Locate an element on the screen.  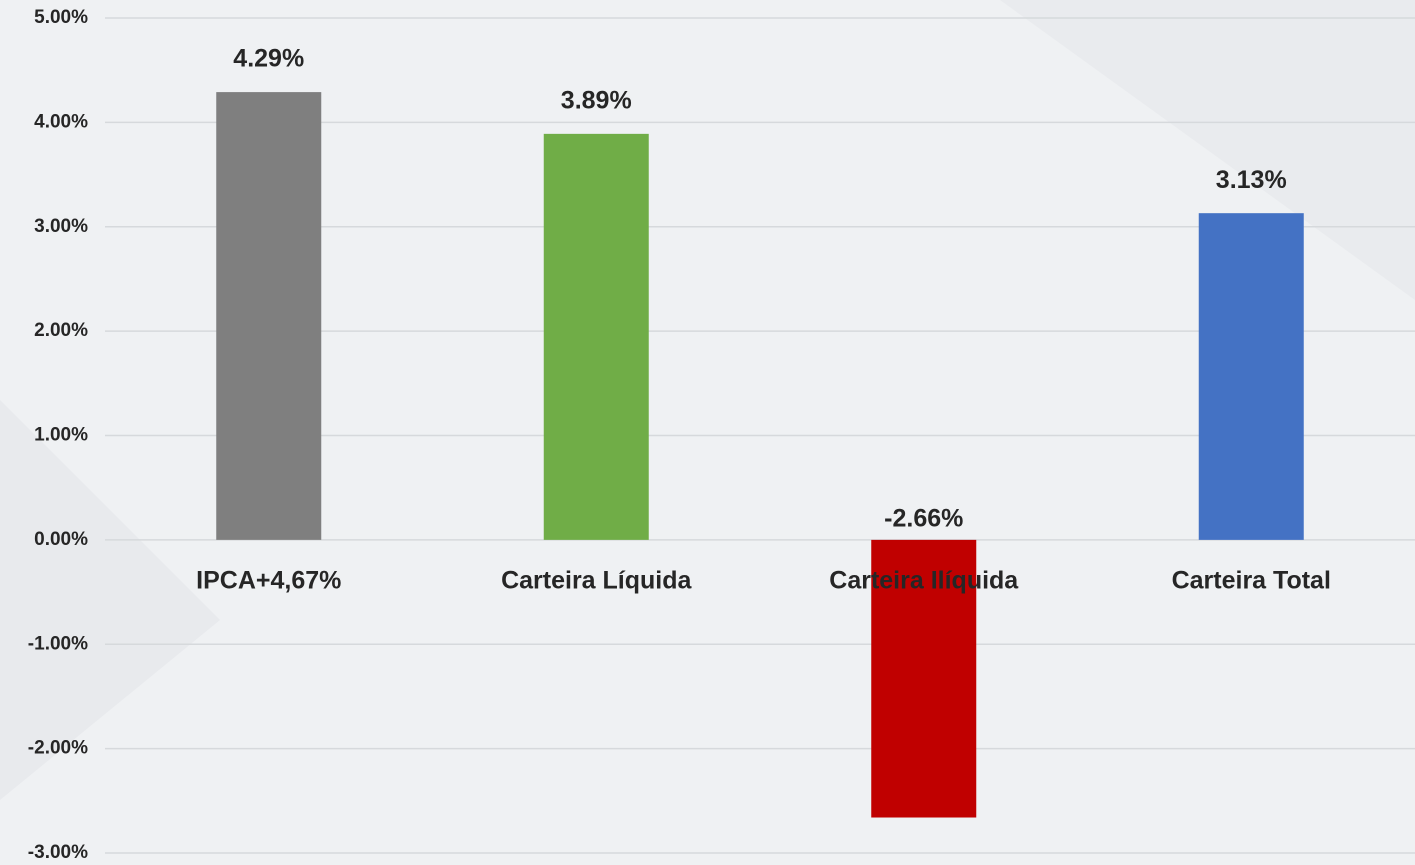
y-tick-label: 5.00% is located at coordinates (61, 17).